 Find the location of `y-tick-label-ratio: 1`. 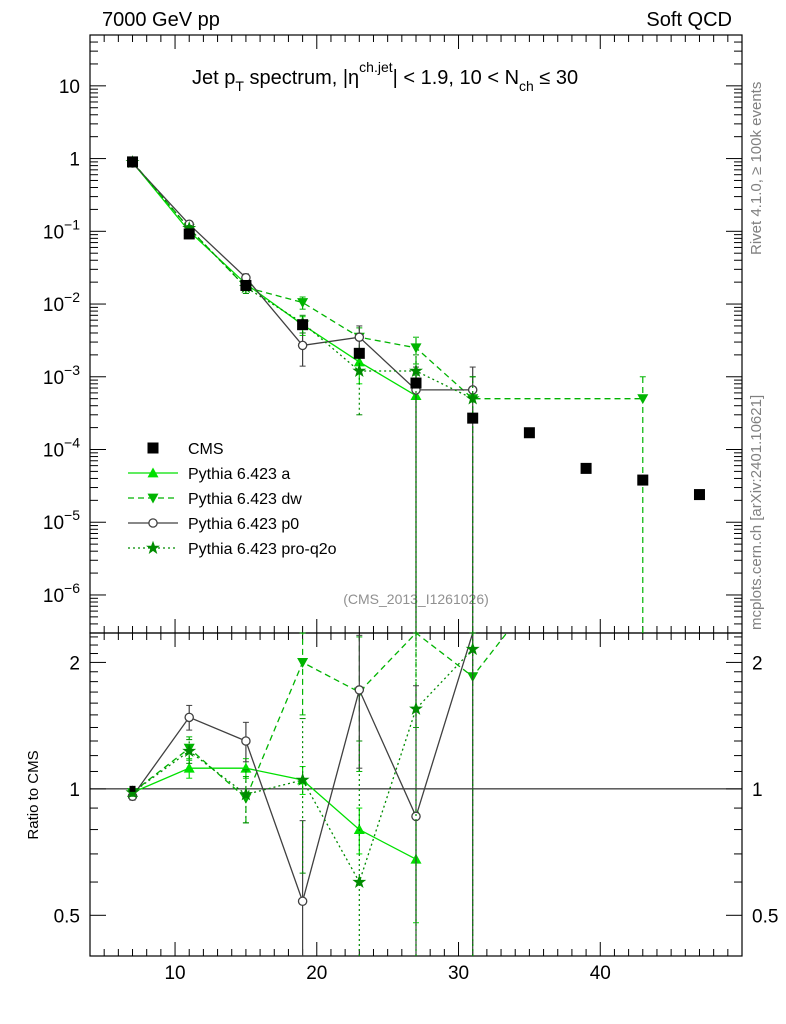

y-tick-label-ratio: 1 is located at coordinates (74, 790).